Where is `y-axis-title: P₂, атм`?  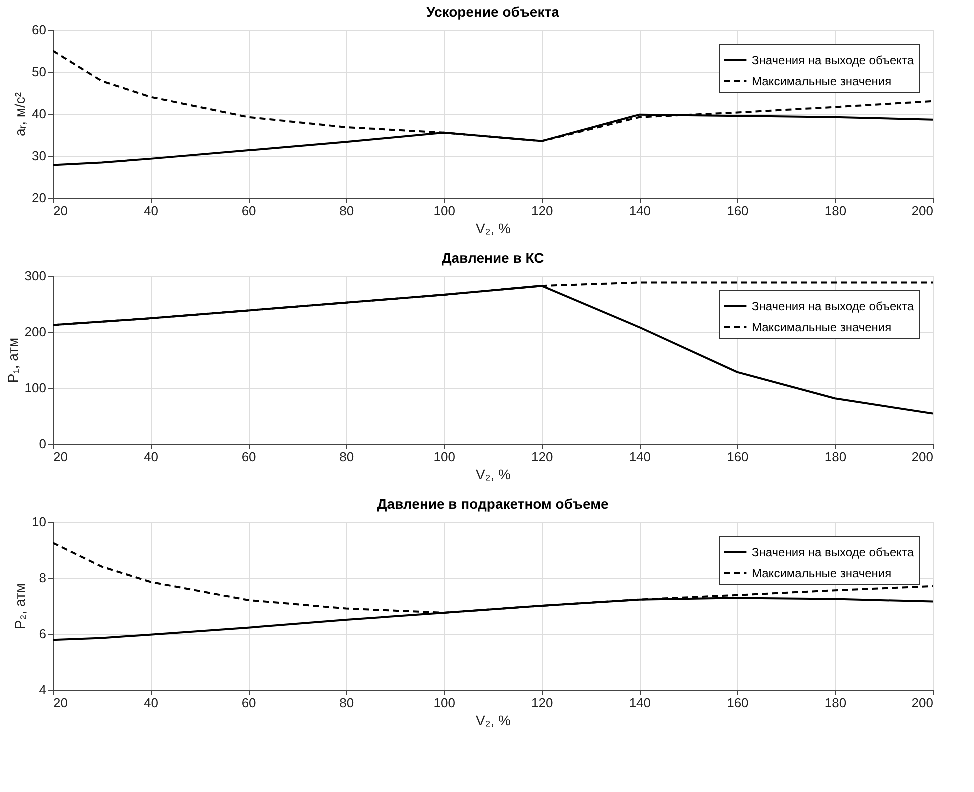
y-axis-title: P₂, атм is located at coordinates (20, 606).